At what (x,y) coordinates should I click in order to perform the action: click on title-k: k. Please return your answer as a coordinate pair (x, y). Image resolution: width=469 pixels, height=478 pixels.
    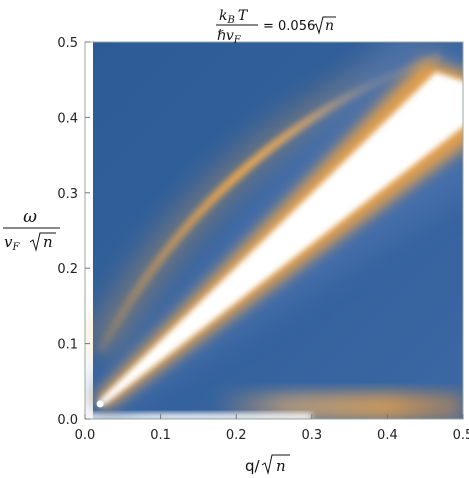
    Looking at the image, I should click on (223, 16).